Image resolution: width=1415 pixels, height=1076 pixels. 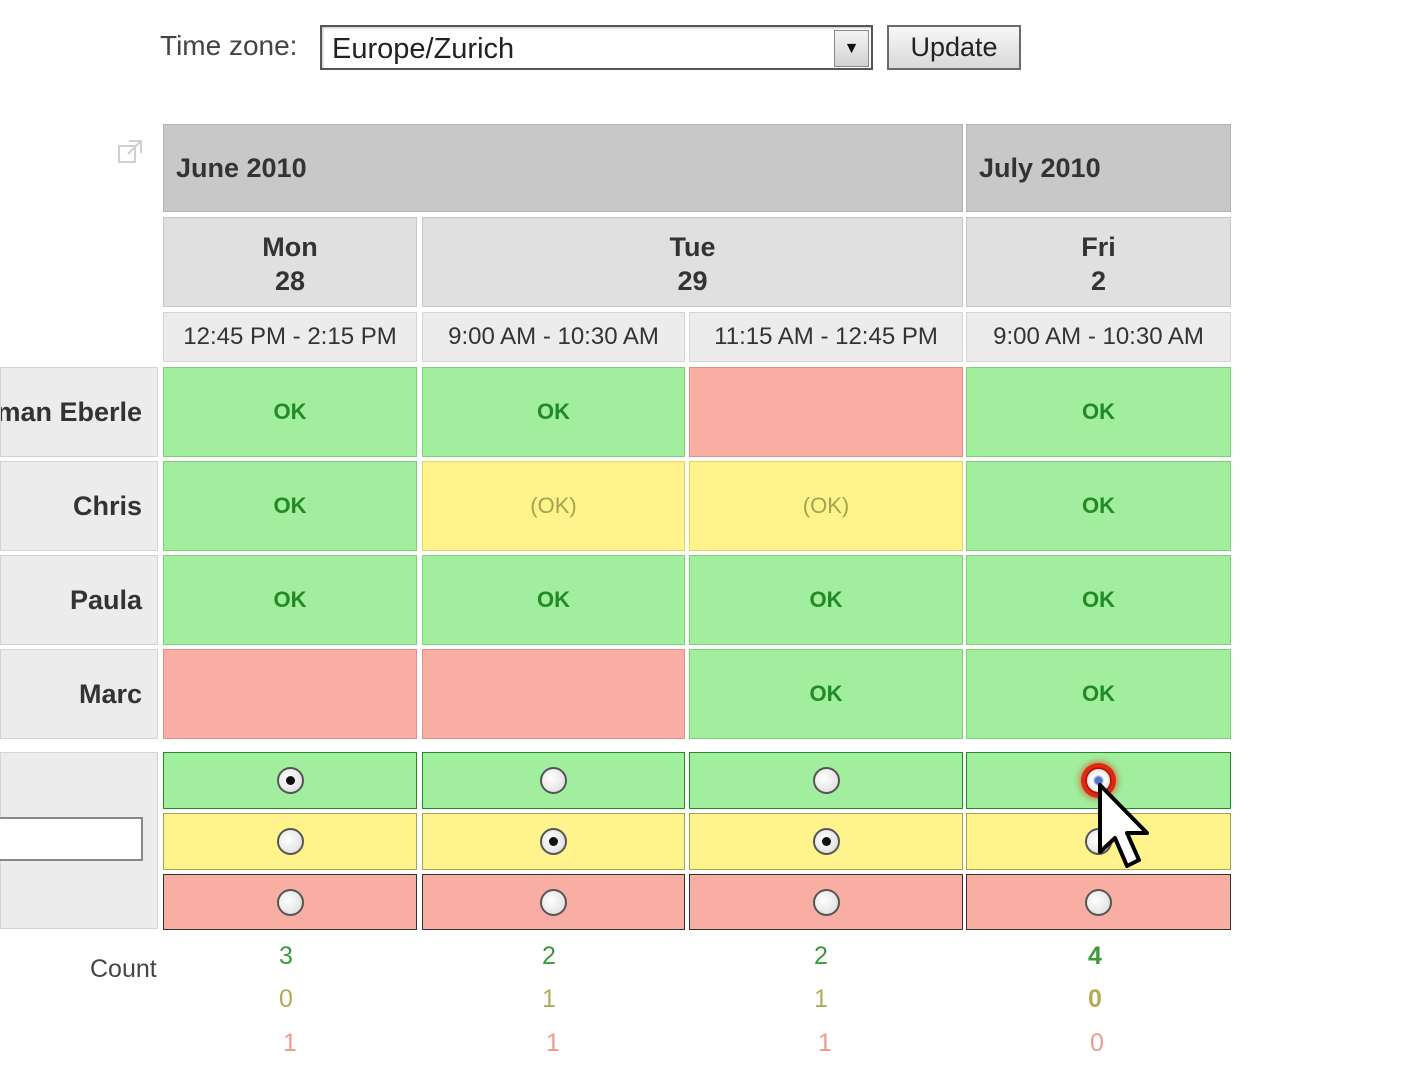 I want to click on participant-name: Paula, so click(x=79, y=600).